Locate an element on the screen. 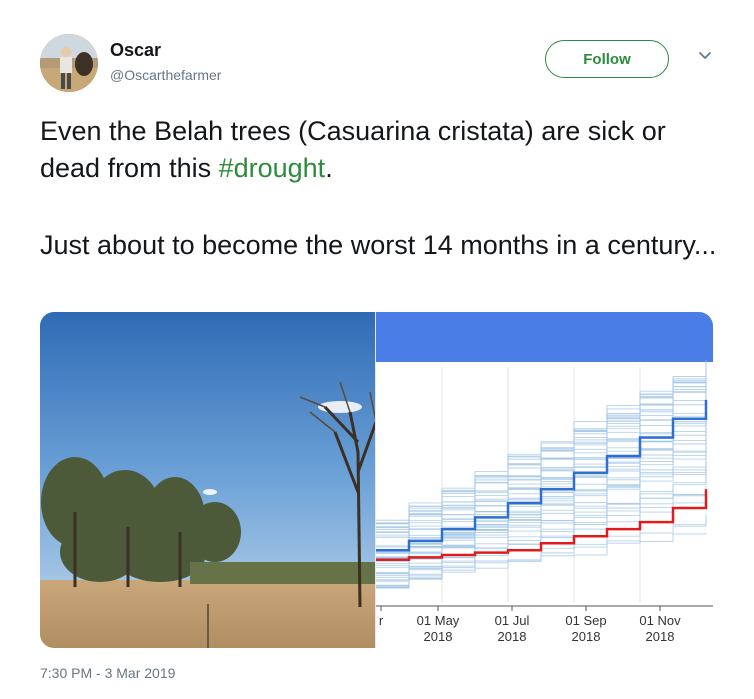 The width and height of the screenshot is (754, 699). follow-button: Follow is located at coordinates (607, 59).